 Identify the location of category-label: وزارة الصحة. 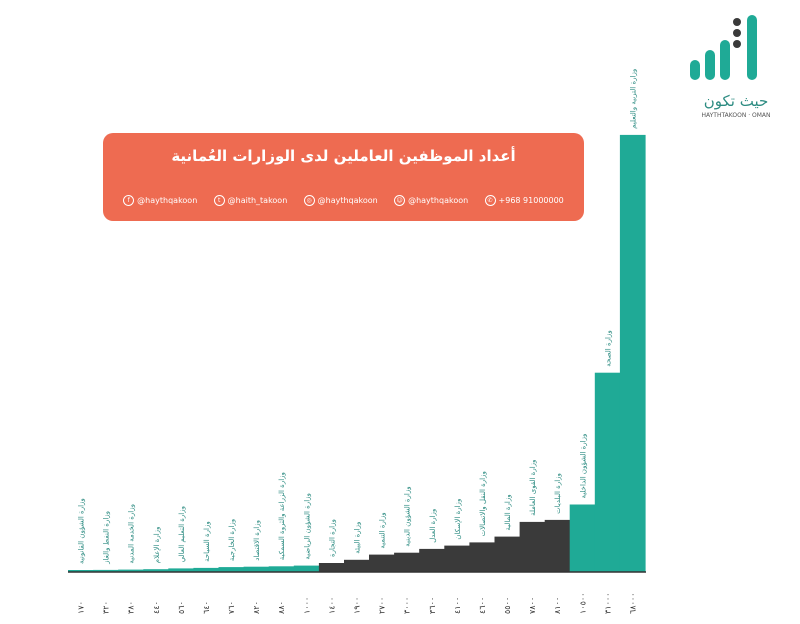
(608, 348).